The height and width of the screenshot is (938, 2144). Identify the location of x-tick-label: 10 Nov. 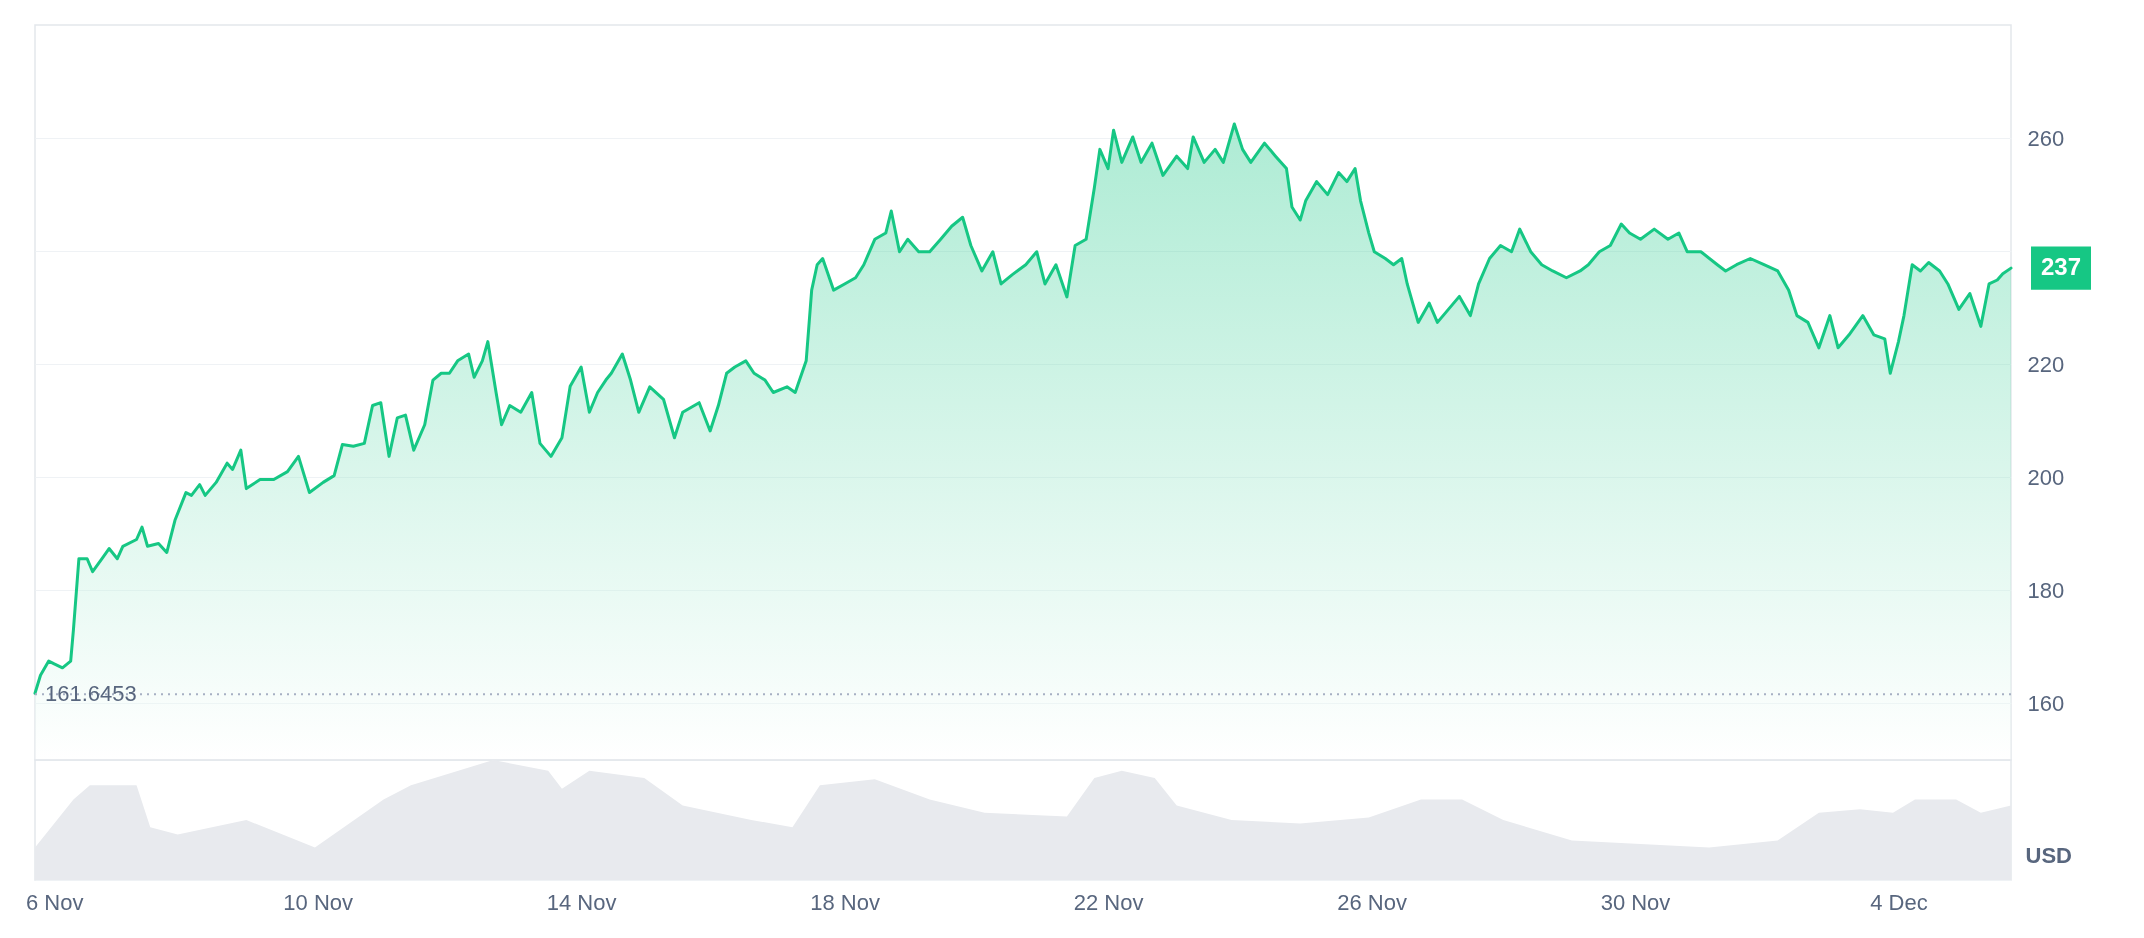
(318, 902).